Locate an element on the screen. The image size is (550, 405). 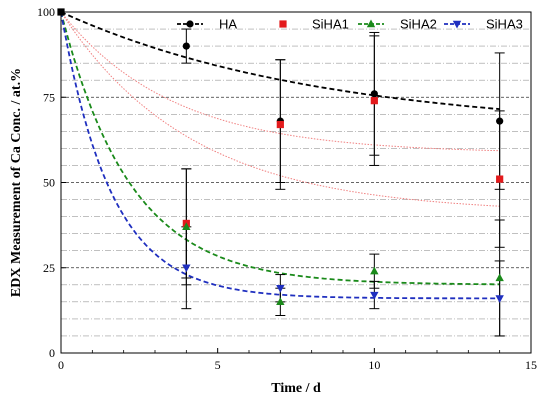
y-axis-title: EDX Measurement of Ca Conc. / at.% is located at coordinates (16, 182).